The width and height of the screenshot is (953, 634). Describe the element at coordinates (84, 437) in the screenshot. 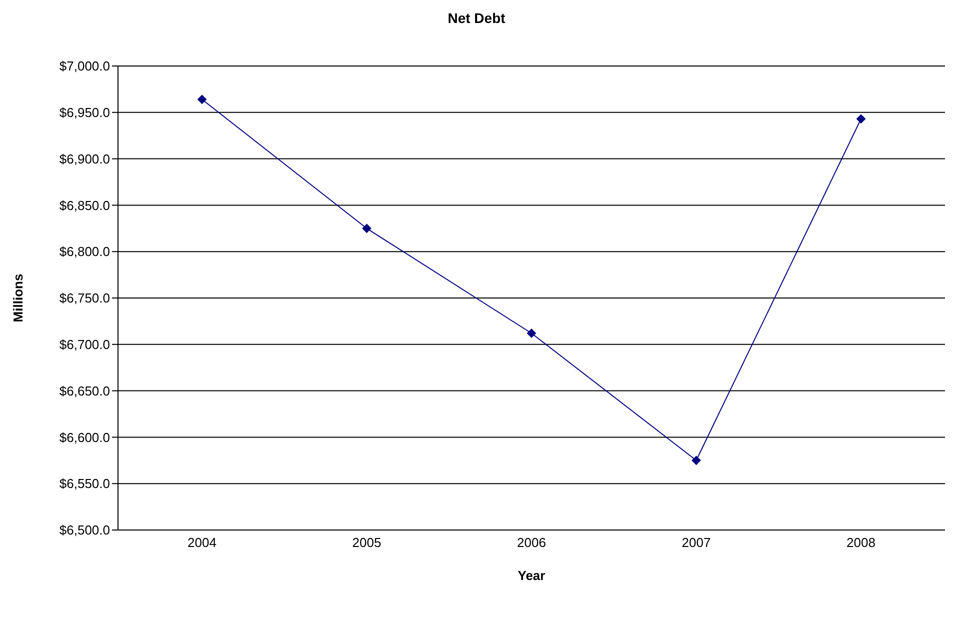

I see `y-tick-label: $6,600.0` at that location.